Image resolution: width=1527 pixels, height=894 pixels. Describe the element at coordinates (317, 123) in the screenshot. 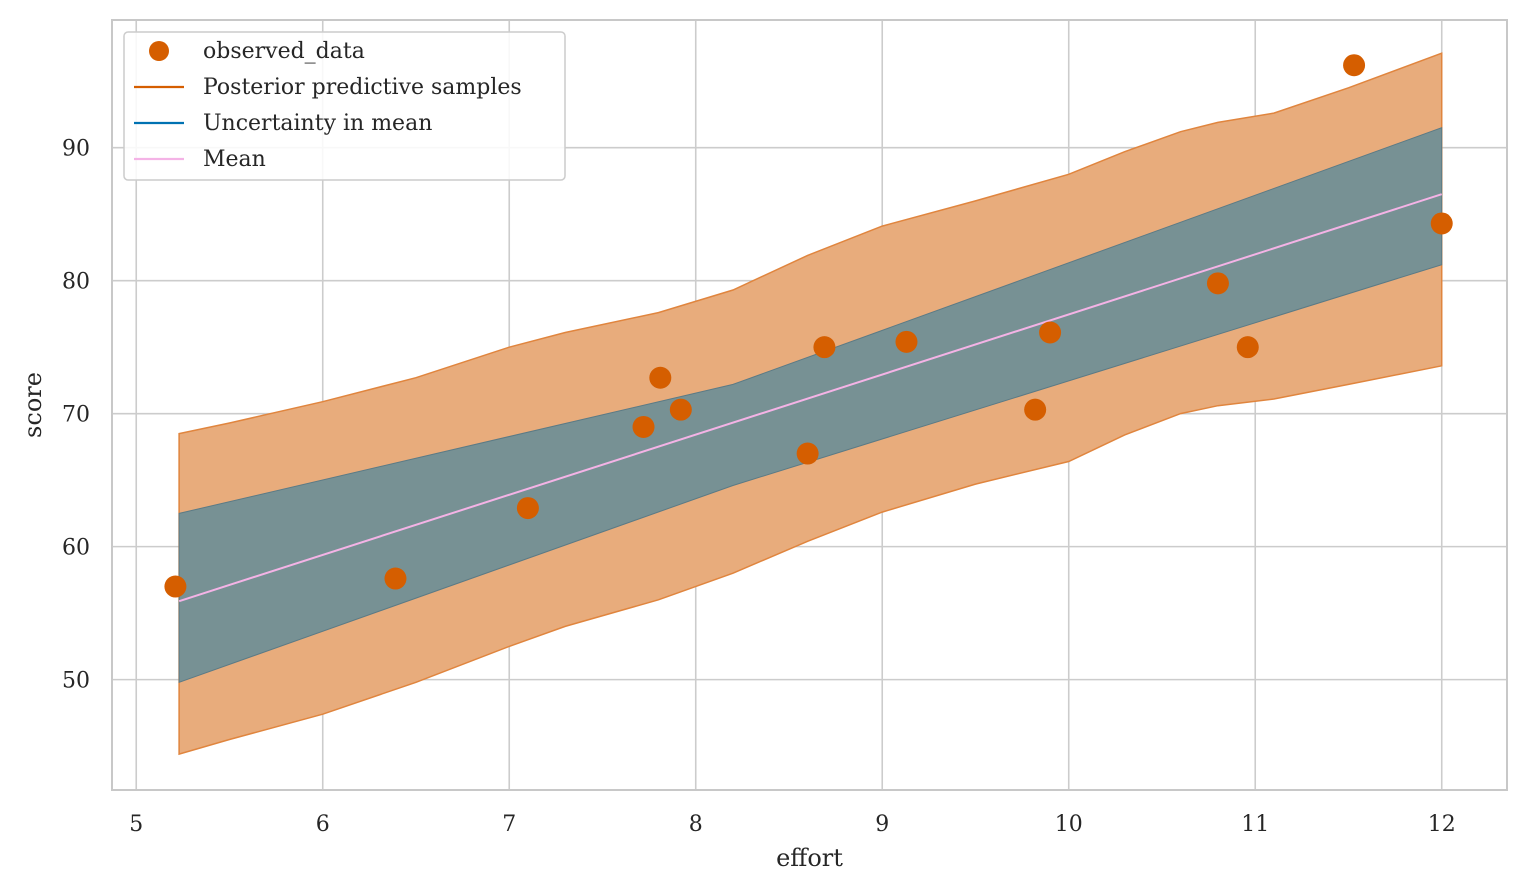

I see `legend-entry-label: Uncertainty in mean` at that location.